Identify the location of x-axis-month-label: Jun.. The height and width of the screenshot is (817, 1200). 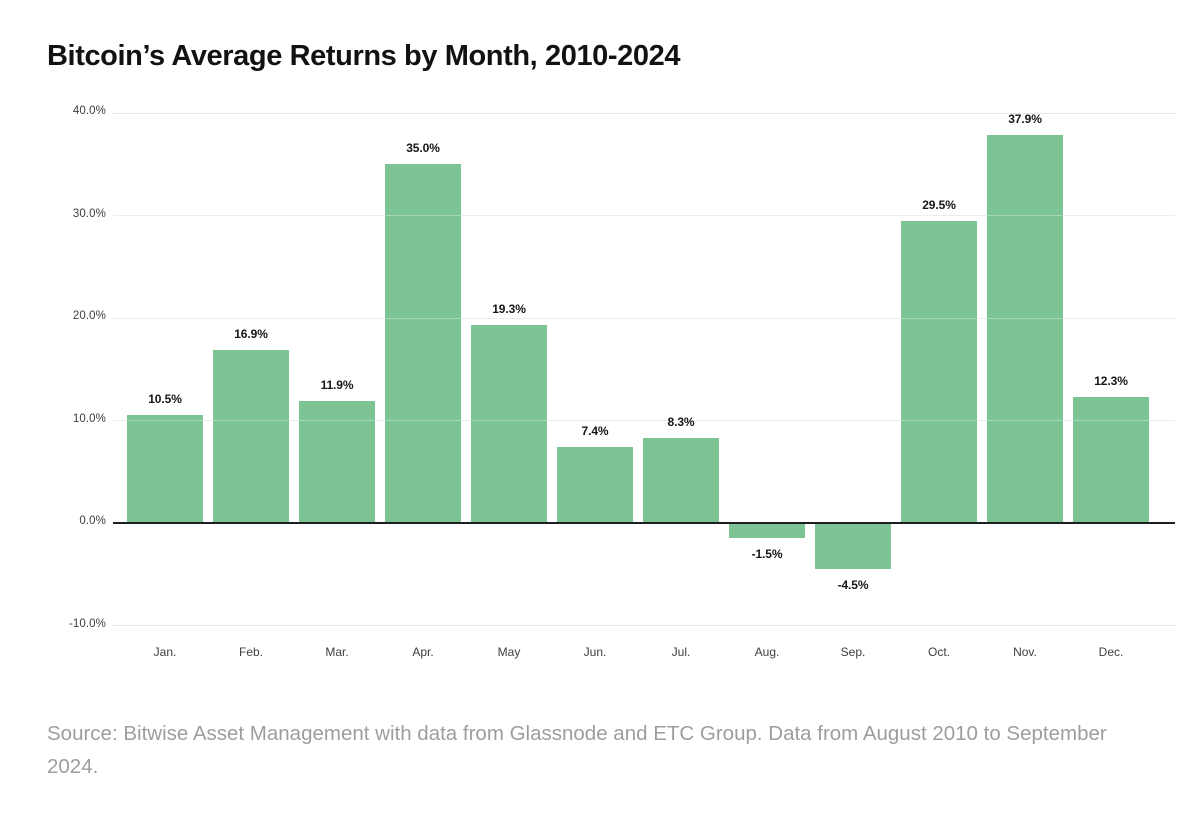
(595, 652).